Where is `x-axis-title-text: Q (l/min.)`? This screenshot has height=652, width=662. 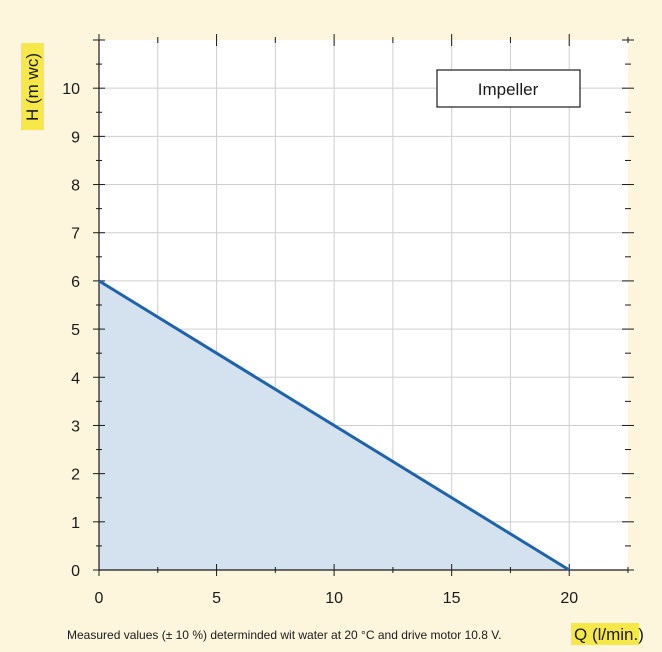 x-axis-title-text: Q (l/min.) is located at coordinates (609, 634).